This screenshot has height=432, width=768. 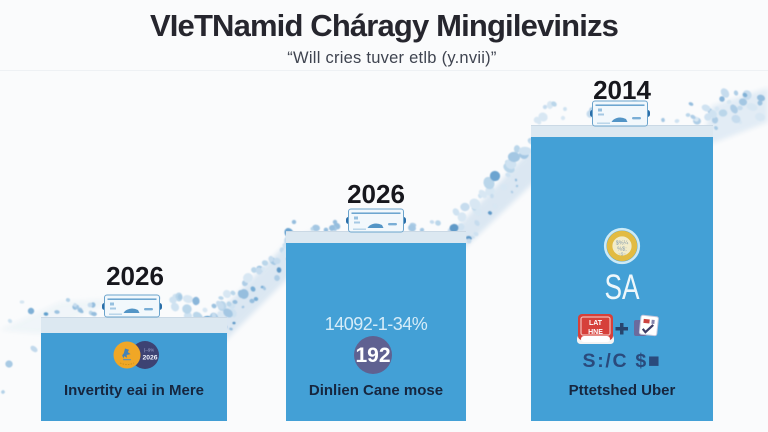 What do you see at coordinates (149, 358) in the screenshot?
I see `svg-text: 2026` at bounding box center [149, 358].